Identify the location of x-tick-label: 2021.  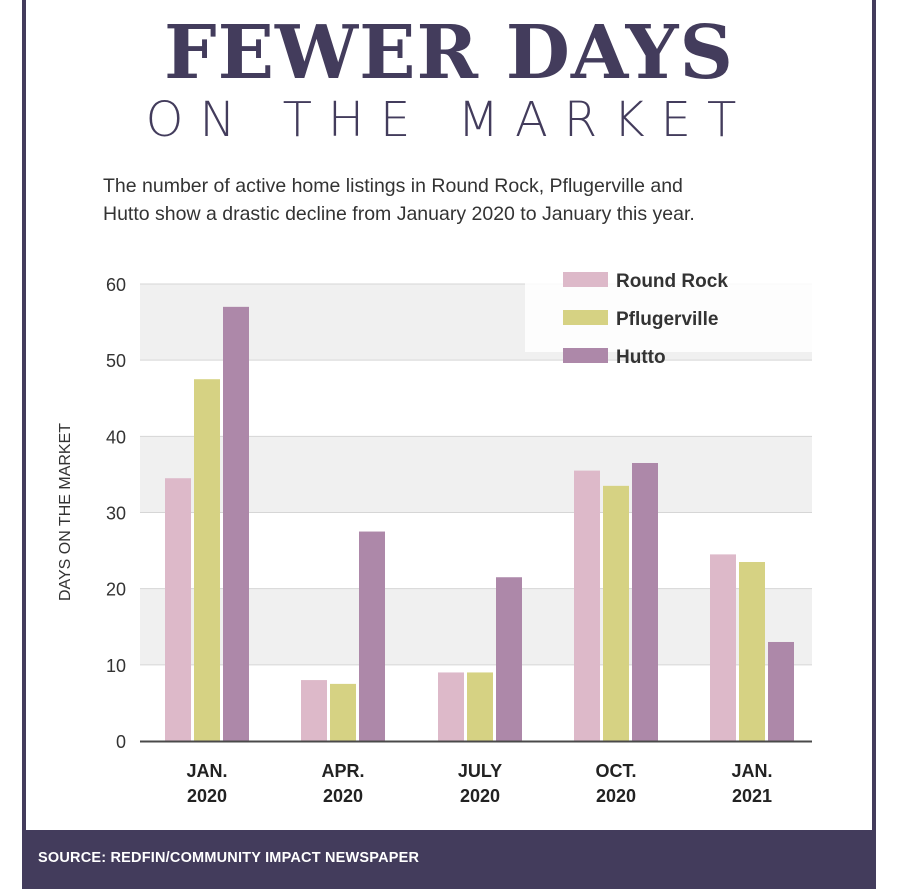
(752, 796).